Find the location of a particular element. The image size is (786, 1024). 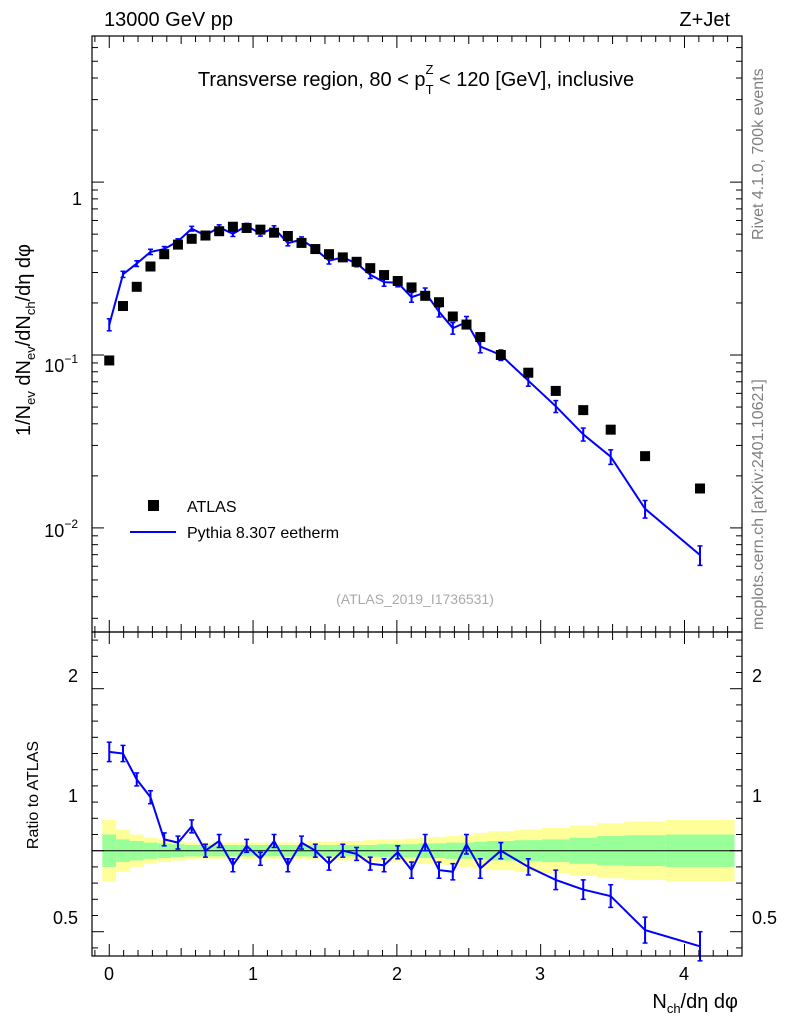

plot-title-pre: Transverse region, 80 < p is located at coordinates (312, 80).